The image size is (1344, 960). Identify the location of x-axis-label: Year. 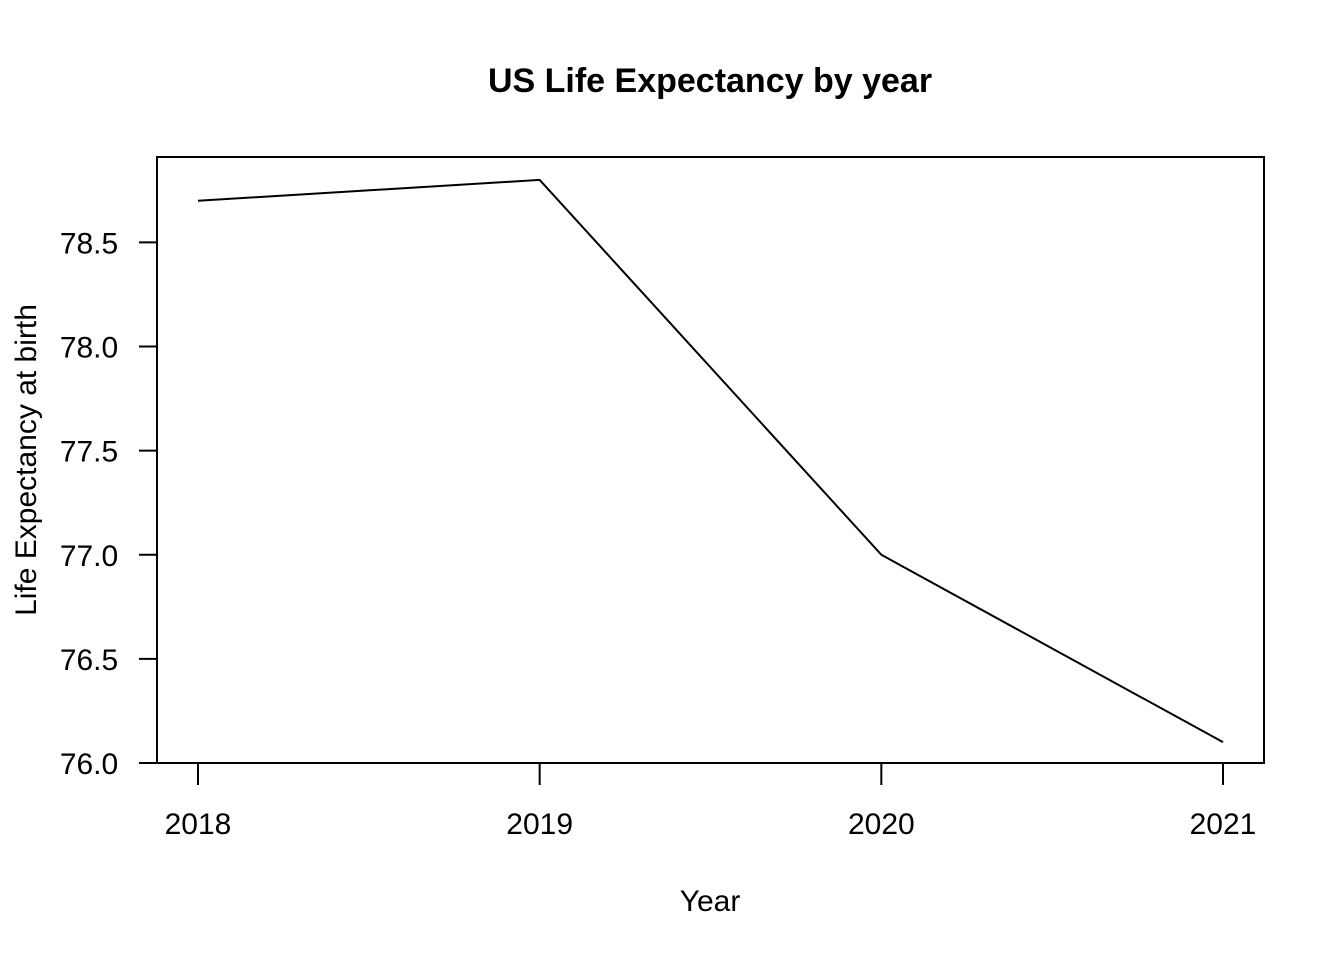
(710, 901).